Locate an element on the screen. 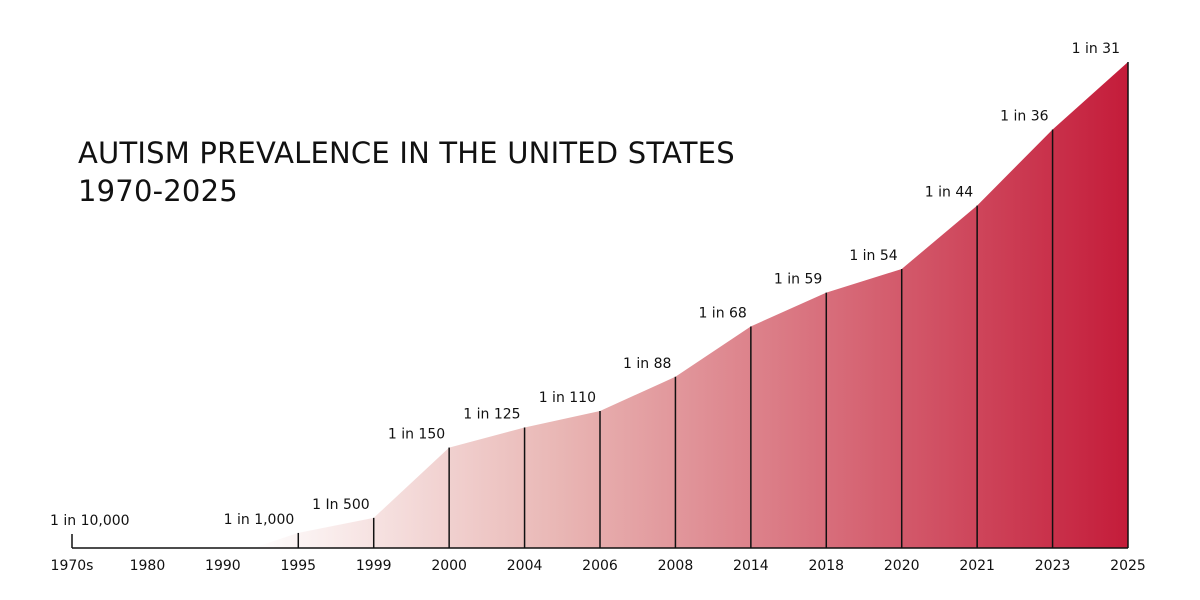  data-label: 1 in 44 is located at coordinates (949, 193).